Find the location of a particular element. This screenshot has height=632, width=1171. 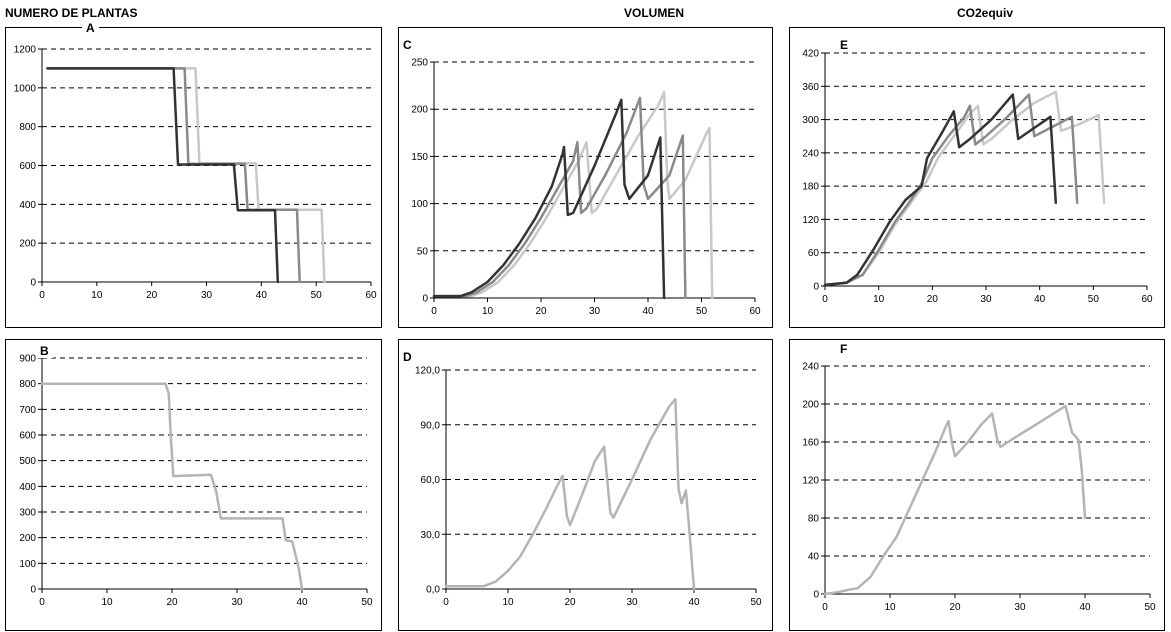

chart-b-y-tick-label: 100 is located at coordinates (27, 564).